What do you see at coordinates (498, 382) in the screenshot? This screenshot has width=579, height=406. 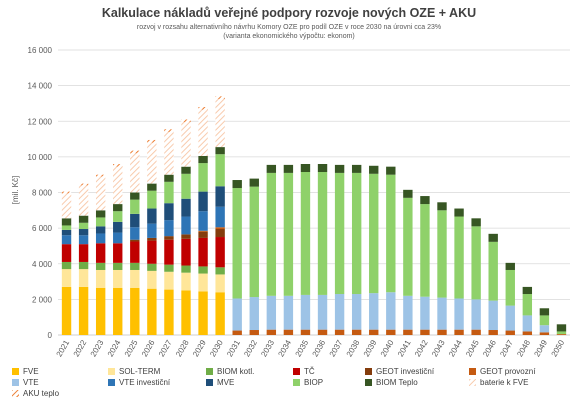 I see `legend-item-baterie-k-fve: baterie k FVE` at bounding box center [498, 382].